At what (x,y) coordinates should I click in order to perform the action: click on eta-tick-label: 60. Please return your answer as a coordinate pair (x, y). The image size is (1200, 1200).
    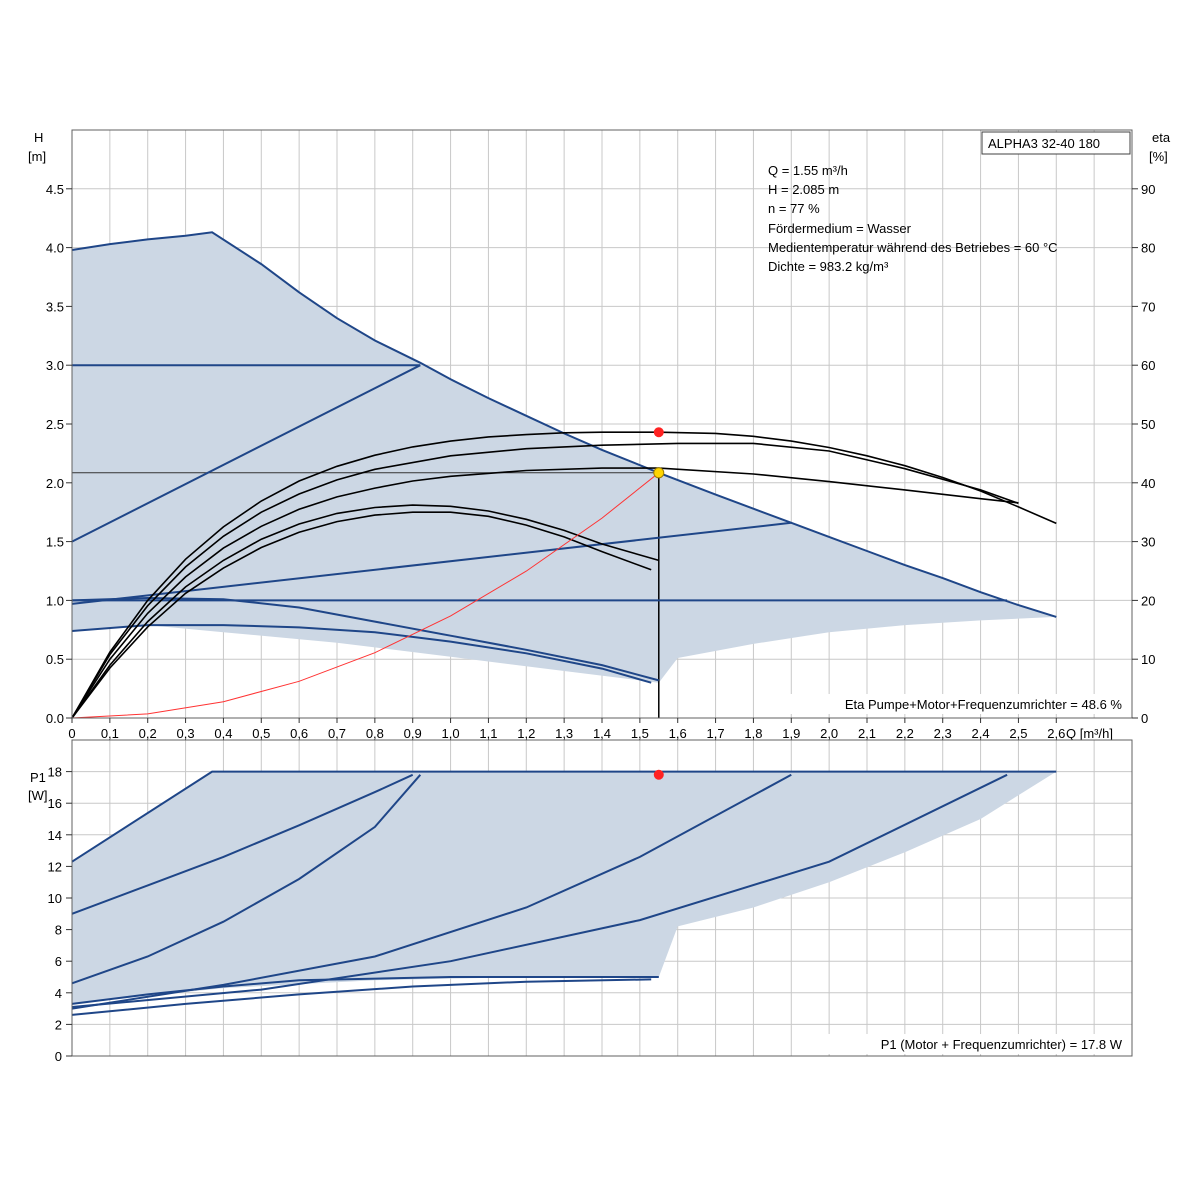
    Looking at the image, I should click on (1148, 365).